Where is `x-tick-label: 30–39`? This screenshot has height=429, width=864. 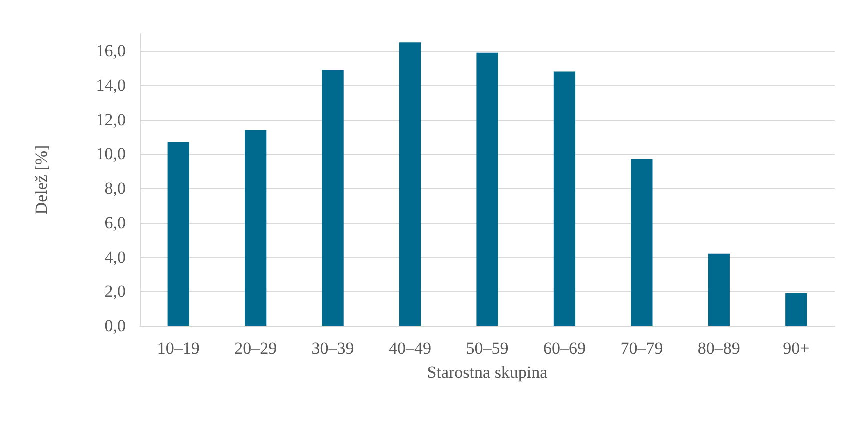 x-tick-label: 30–39 is located at coordinates (333, 348).